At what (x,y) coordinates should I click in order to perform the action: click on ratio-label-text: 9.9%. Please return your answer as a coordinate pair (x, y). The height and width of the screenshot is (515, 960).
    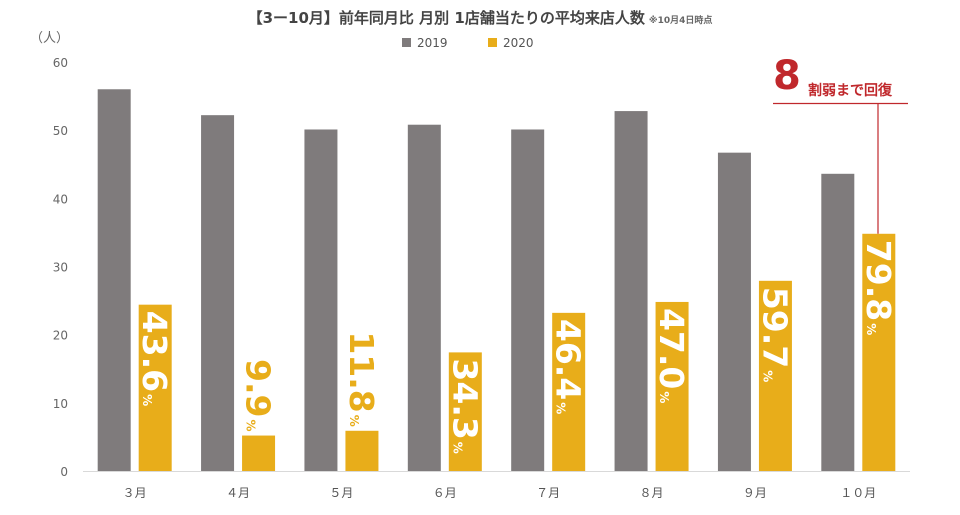
    Looking at the image, I should click on (258, 395).